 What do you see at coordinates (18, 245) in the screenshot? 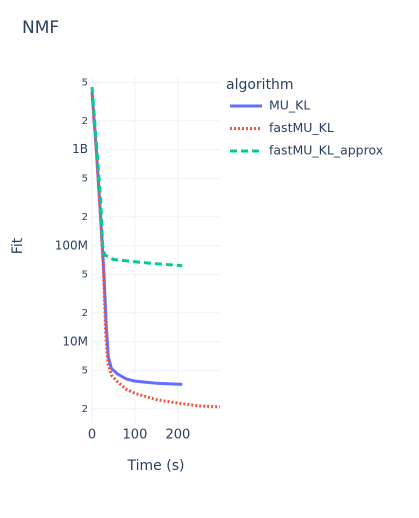
I see `y-axis-title: Fit` at bounding box center [18, 245].